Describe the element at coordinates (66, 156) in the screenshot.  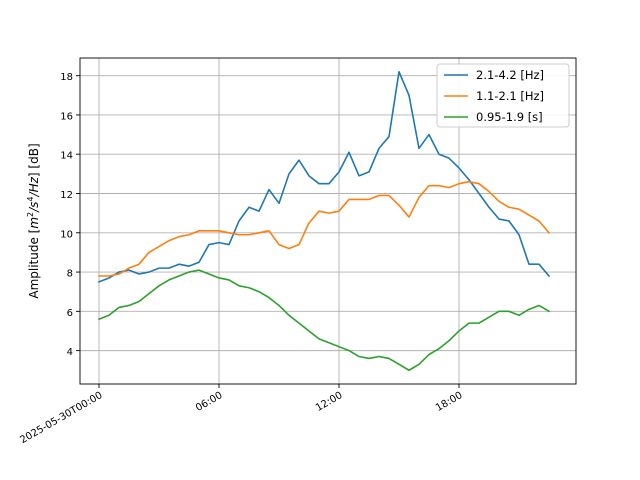
I see `y-tick-label: 14` at that location.